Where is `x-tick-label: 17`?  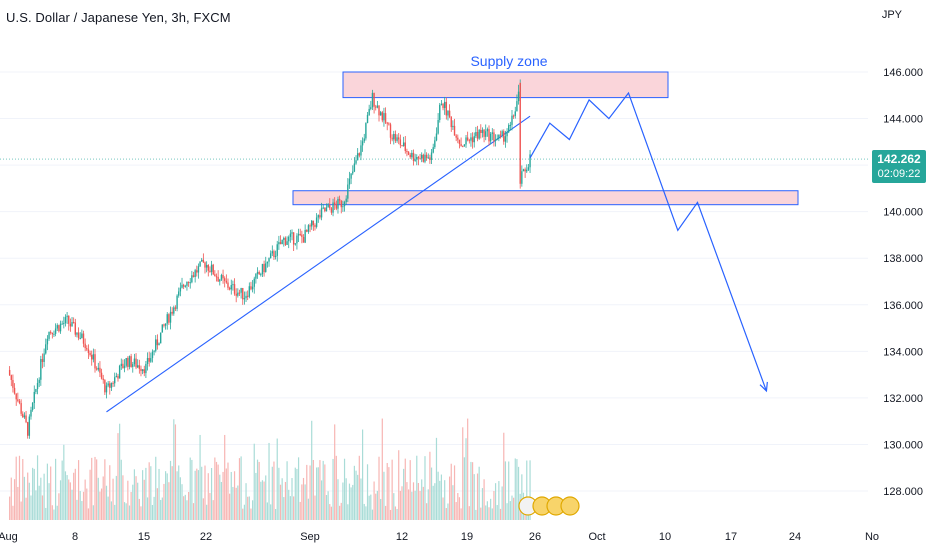
x-tick-label: 17 is located at coordinates (731, 537).